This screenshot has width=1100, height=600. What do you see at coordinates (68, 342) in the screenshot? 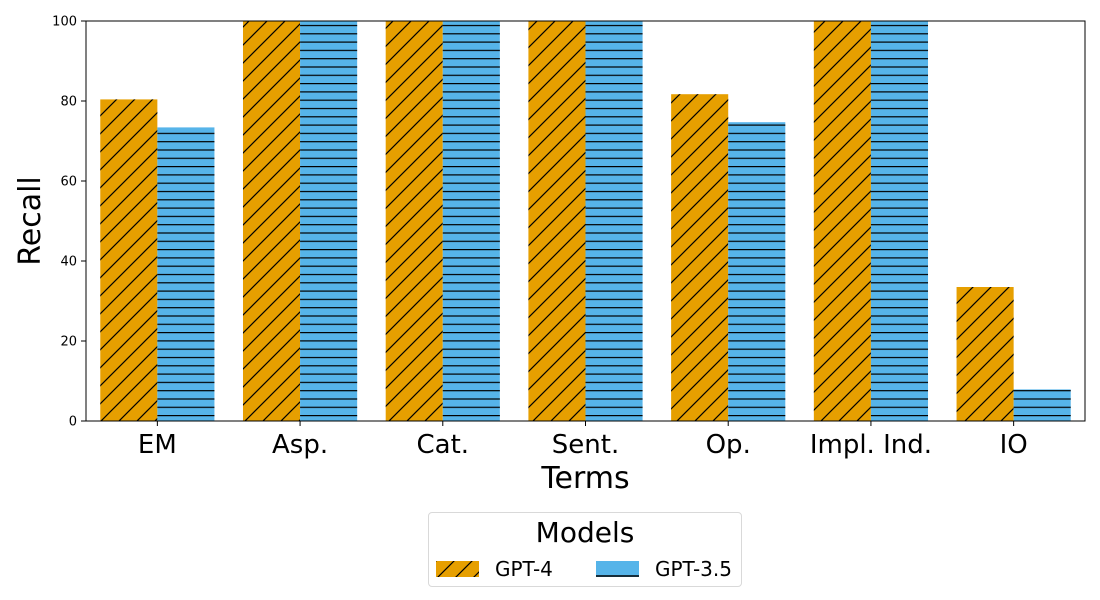
I see `y-tick-label: 20` at bounding box center [68, 342].